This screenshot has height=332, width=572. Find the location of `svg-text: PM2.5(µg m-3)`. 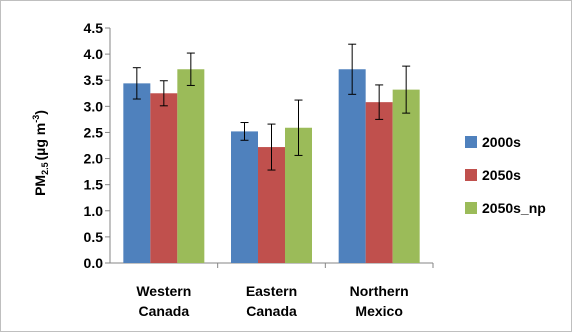

svg-text: PM2.5(µg m-3) is located at coordinates (40, 153).